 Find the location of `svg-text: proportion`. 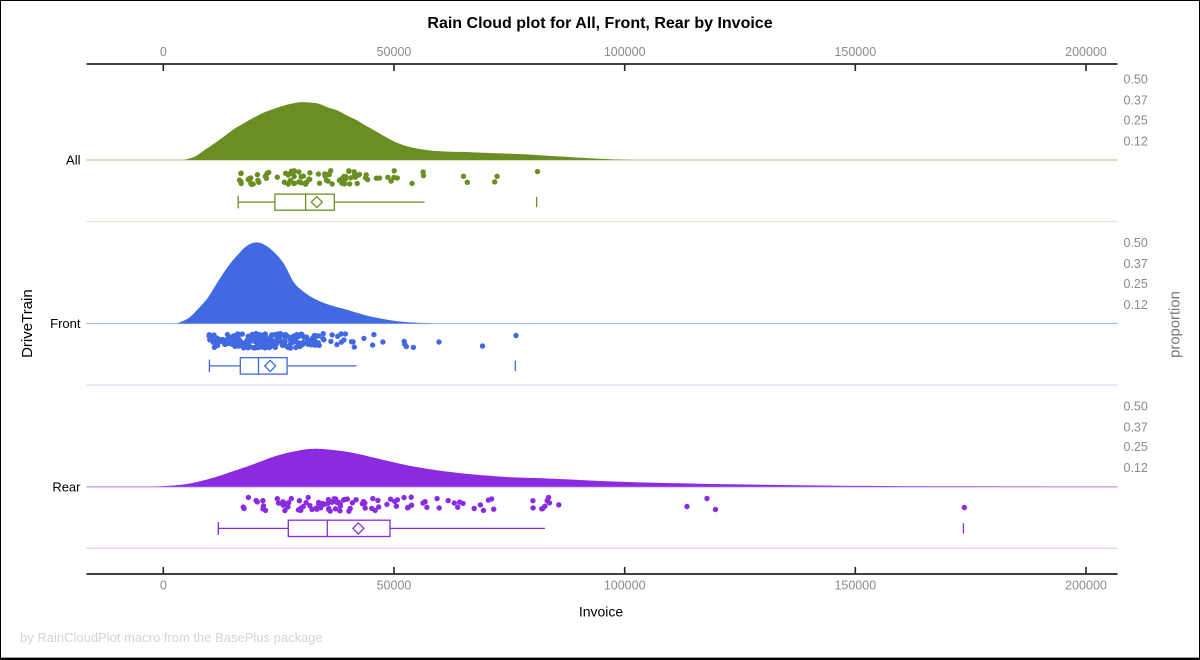

svg-text: proportion is located at coordinates (1176, 324).